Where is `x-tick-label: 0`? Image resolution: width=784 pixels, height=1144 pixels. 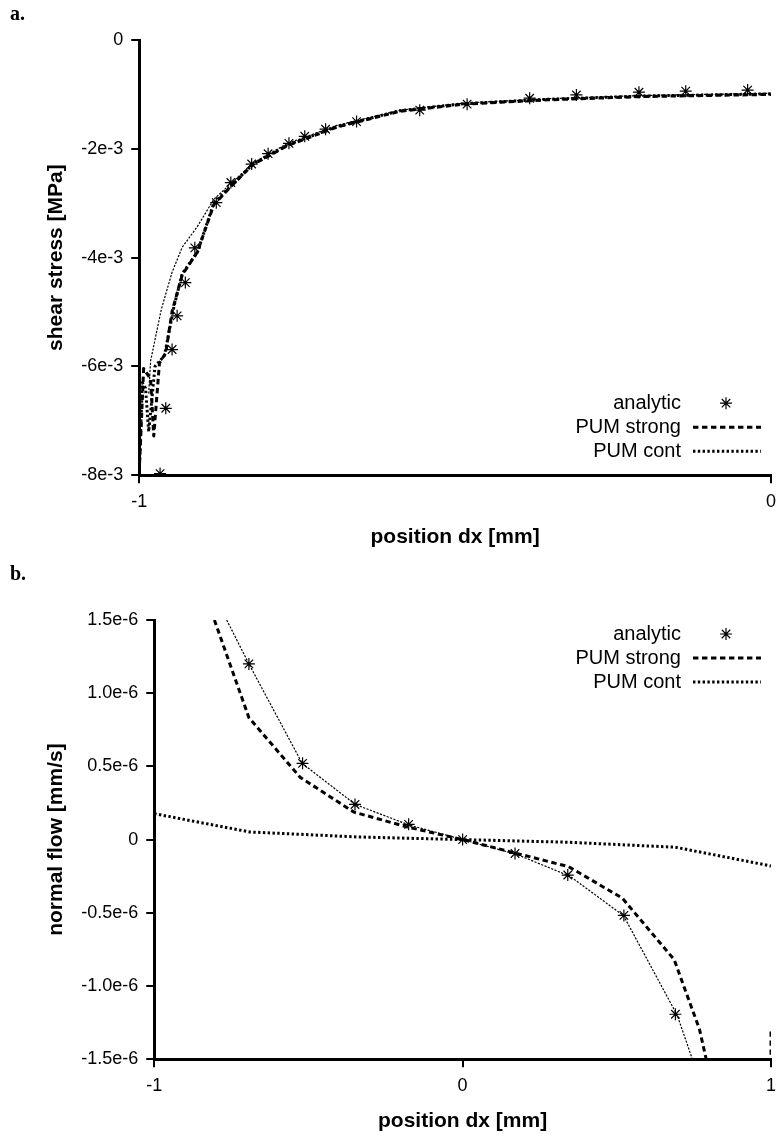 x-tick-label: 0 is located at coordinates (462, 1084).